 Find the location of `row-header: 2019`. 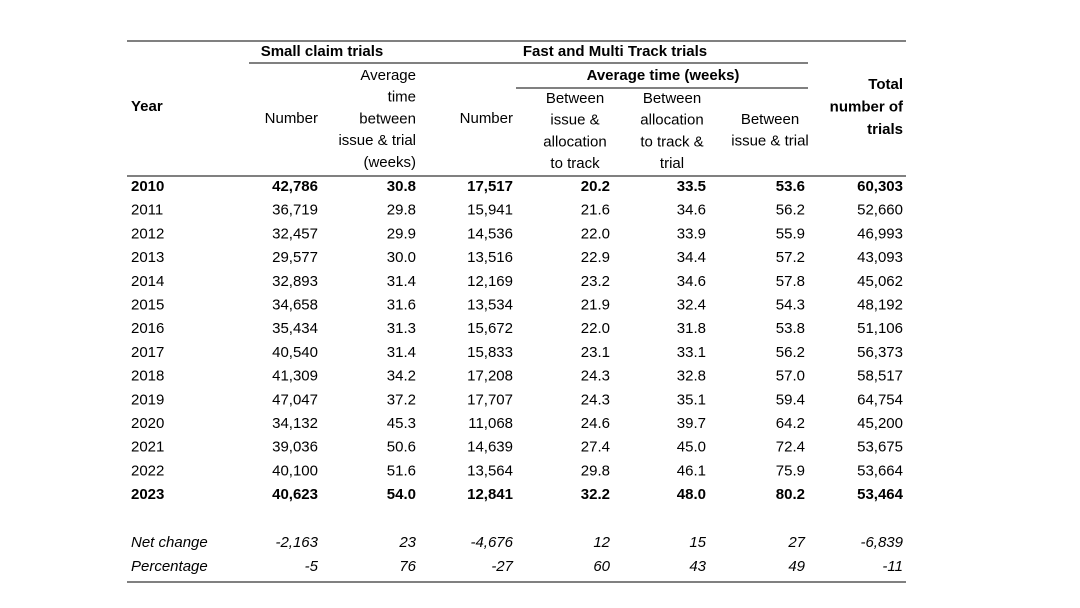

row-header: 2019 is located at coordinates (147, 399).